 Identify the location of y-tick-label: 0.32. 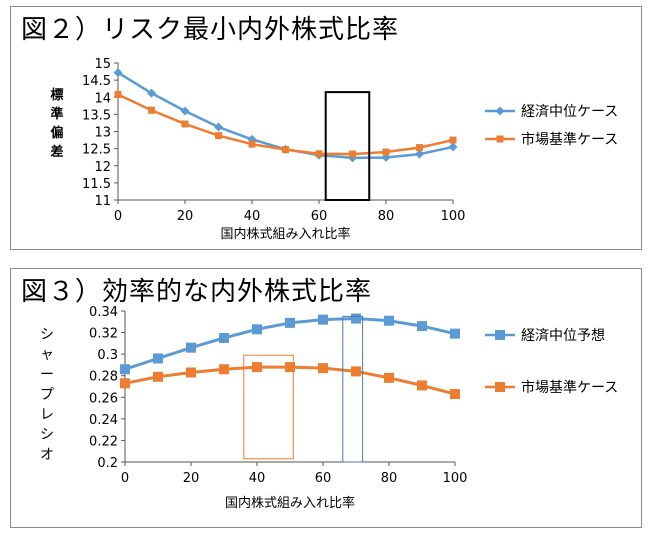
(103, 334).